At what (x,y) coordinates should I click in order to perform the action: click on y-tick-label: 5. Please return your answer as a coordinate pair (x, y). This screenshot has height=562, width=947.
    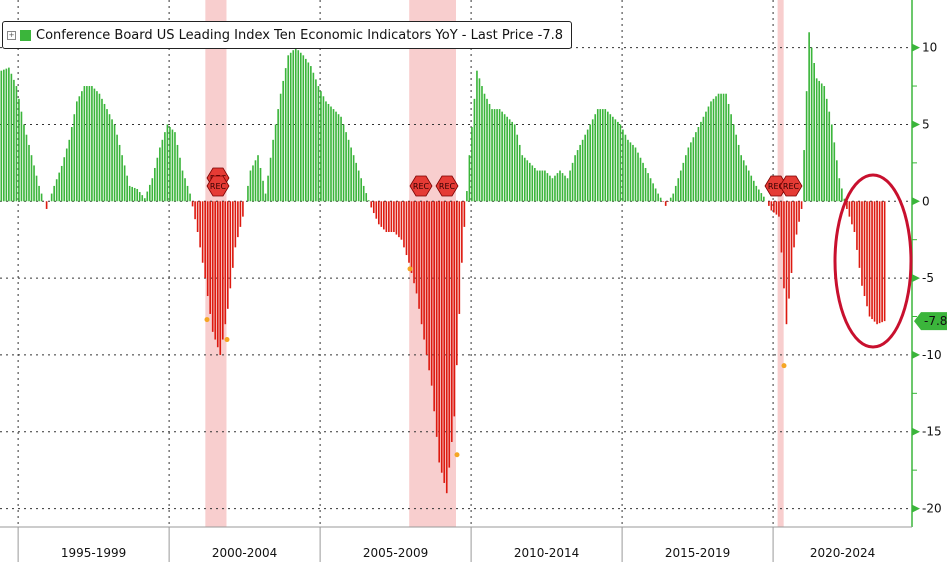
    Looking at the image, I should click on (926, 124).